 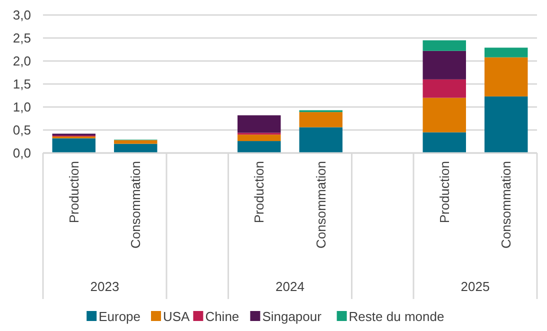 I want to click on legend-label: Reste du monde, so click(x=396, y=316).